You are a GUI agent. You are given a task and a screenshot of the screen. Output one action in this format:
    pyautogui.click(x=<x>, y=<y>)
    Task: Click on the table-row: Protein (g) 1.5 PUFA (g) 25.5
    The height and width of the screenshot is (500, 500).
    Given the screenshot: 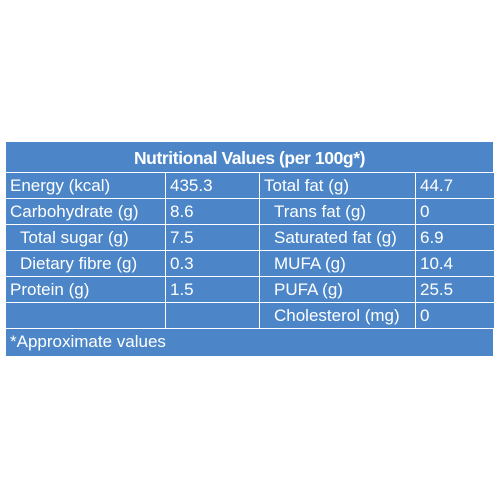 What is the action you would take?
    pyautogui.click(x=250, y=289)
    